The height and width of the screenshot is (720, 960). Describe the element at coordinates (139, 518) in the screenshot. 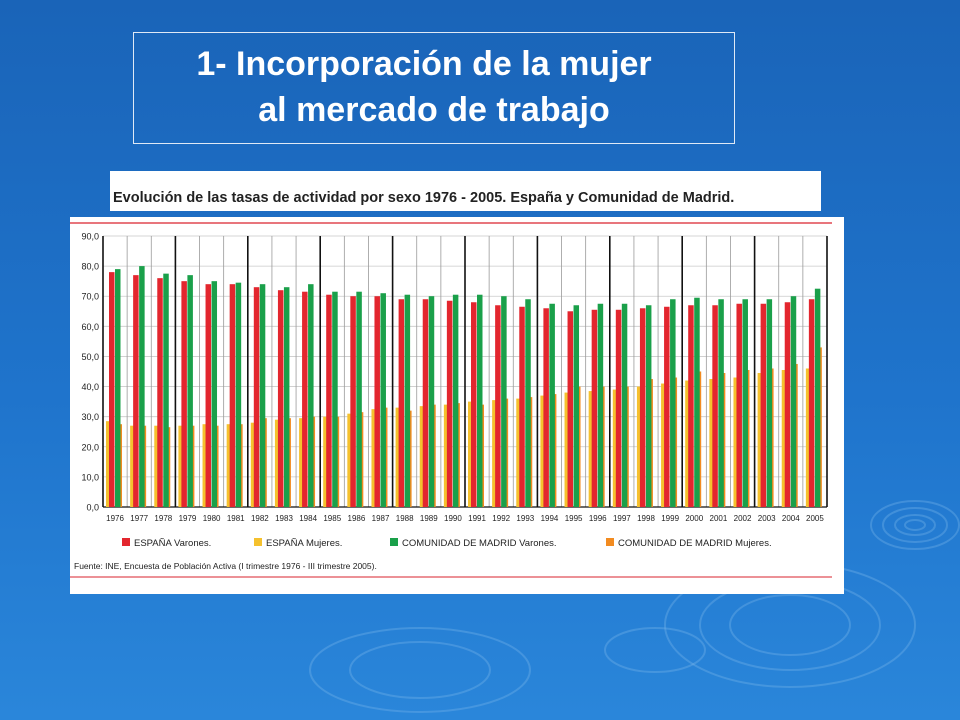

I see `x-tick-label: 1977` at that location.